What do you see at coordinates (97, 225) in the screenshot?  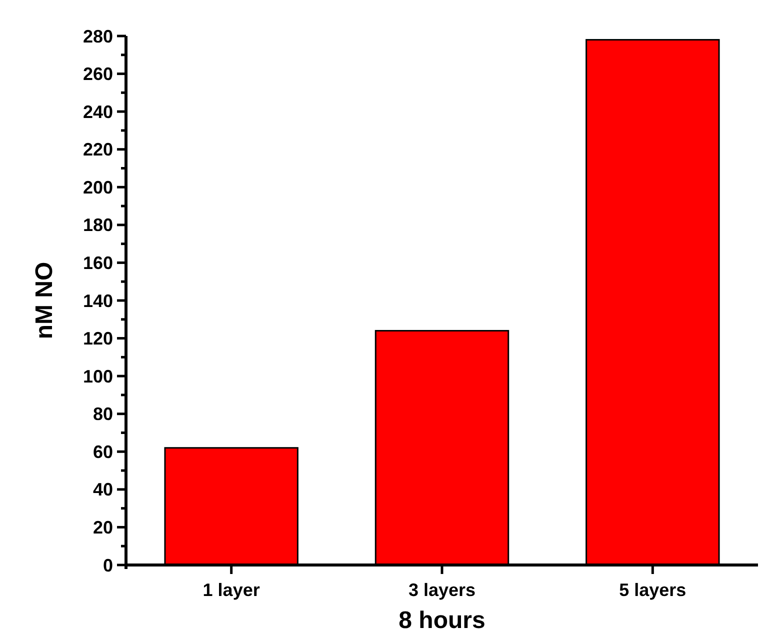 I see `y-tick-label: 180` at bounding box center [97, 225].